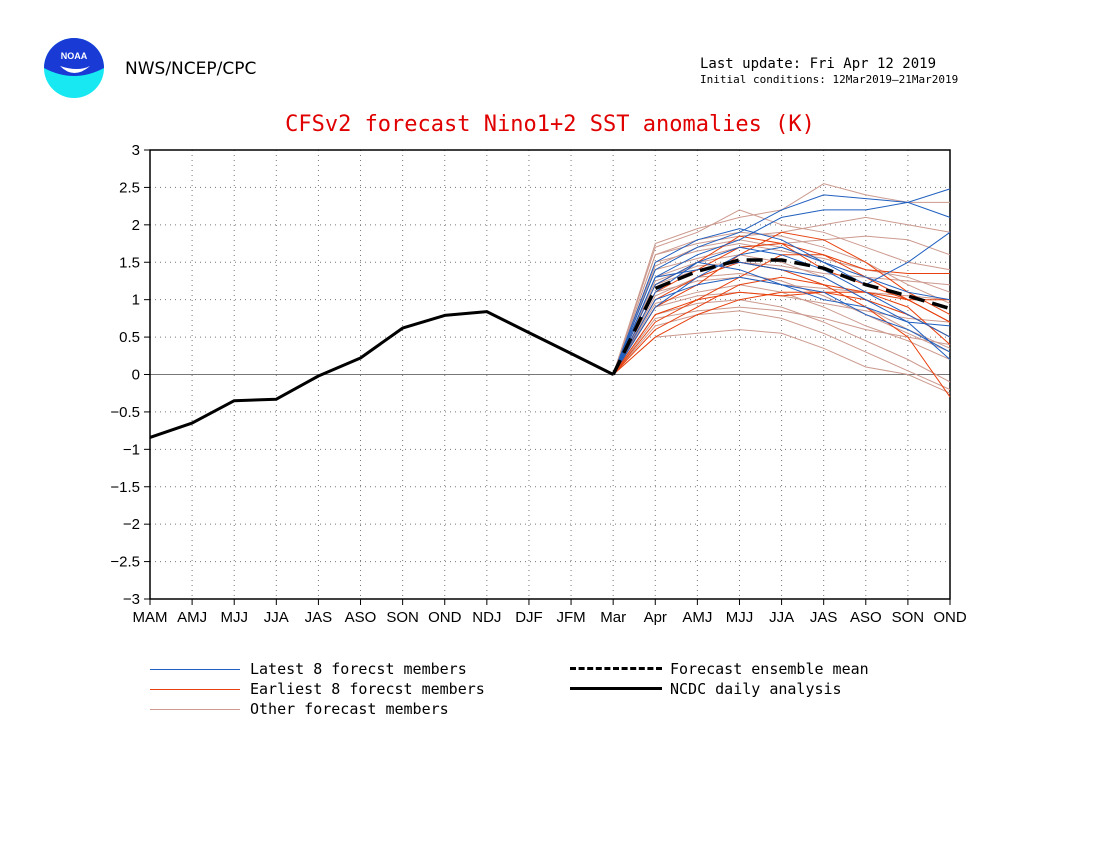 The width and height of the screenshot is (1100, 850). What do you see at coordinates (150, 617) in the screenshot?
I see `x-tick-label: MAM` at bounding box center [150, 617].